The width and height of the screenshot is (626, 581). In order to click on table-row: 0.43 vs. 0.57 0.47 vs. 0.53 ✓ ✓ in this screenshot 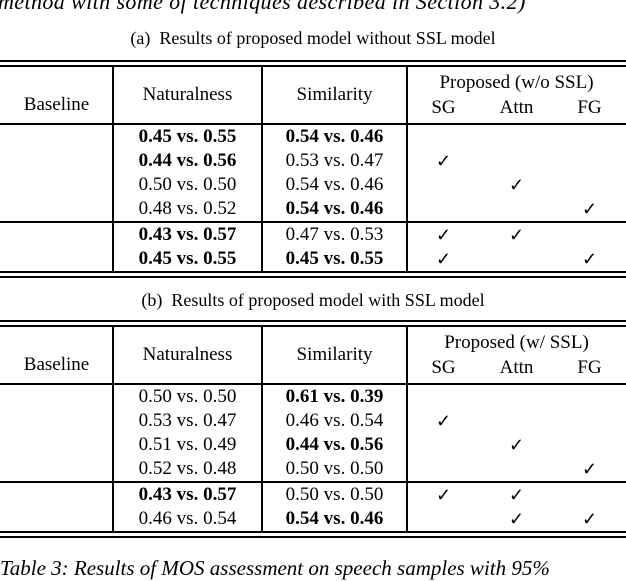, I will do `click(313, 235)`.